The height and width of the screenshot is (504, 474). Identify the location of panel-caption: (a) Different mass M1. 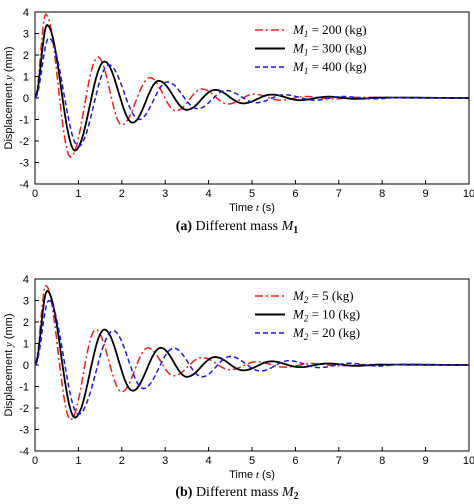
(237, 227).